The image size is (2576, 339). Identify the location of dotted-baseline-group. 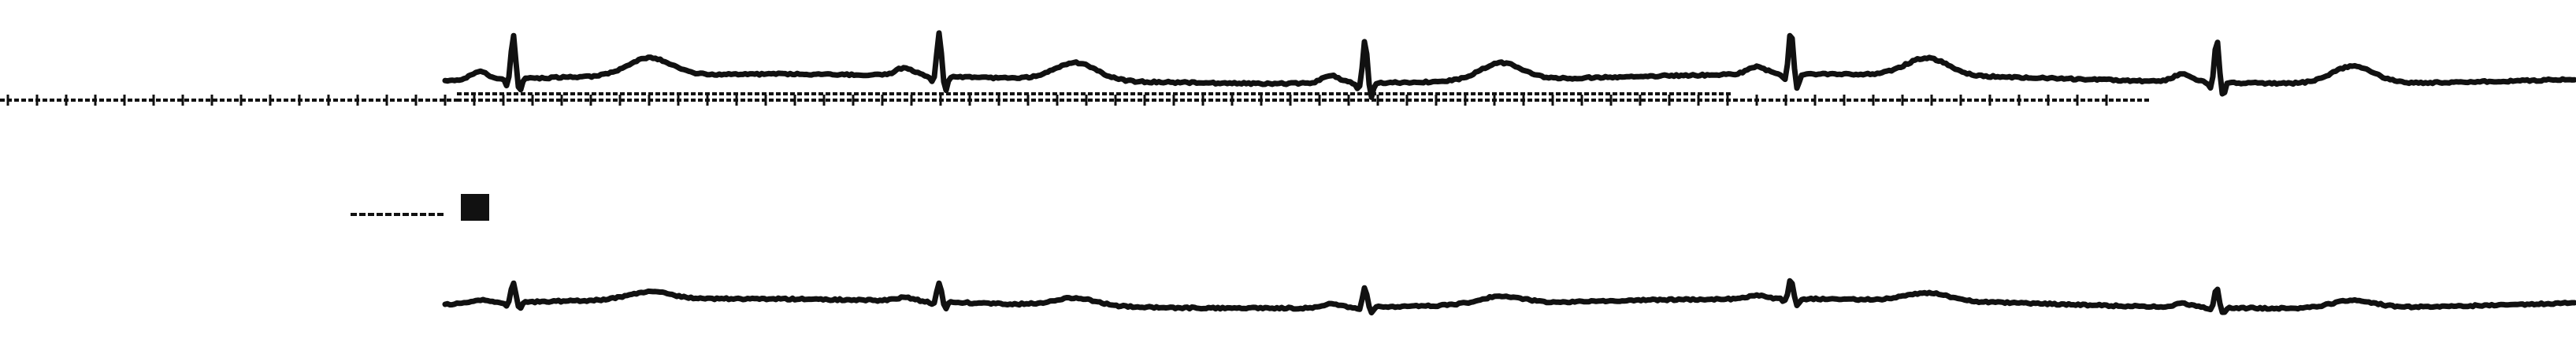
(1075, 97).